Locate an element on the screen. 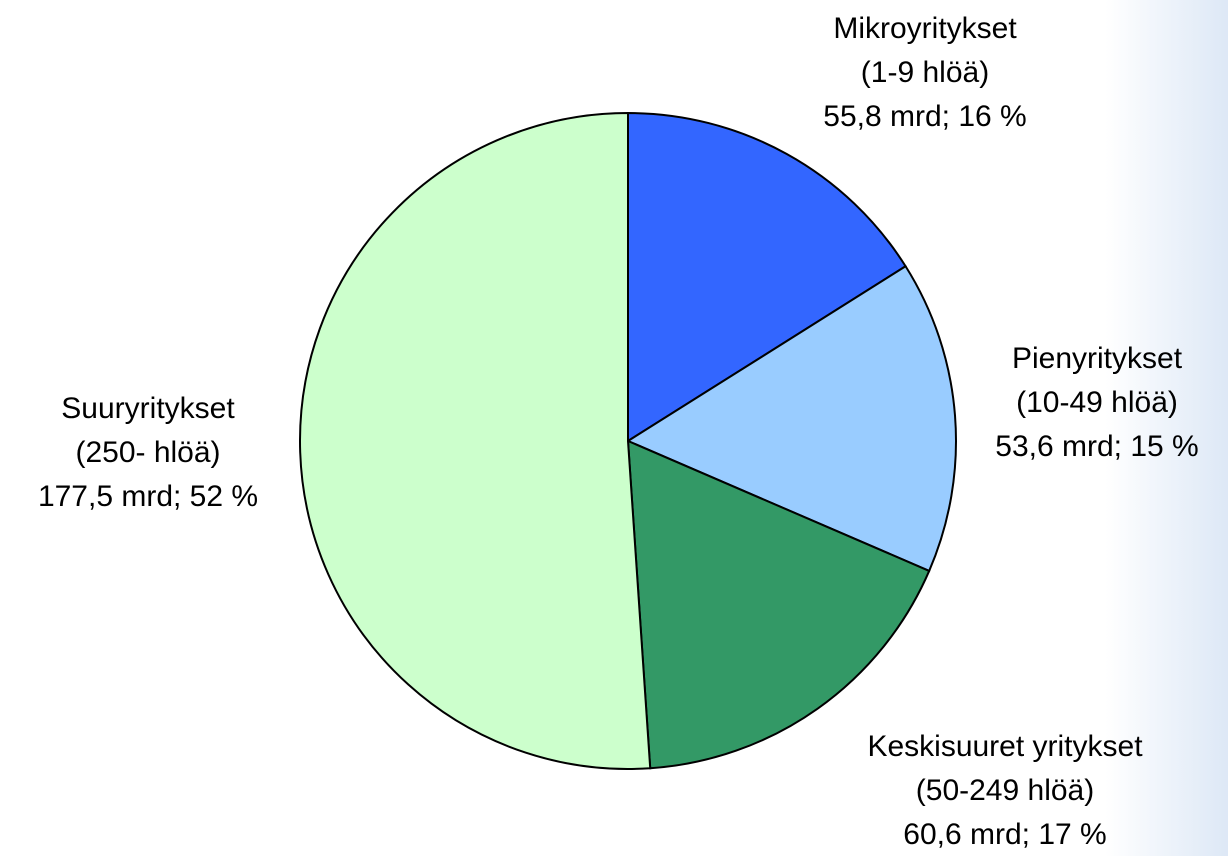 Image resolution: width=1228 pixels, height=856 pixels. slice-label: Keskisuuret yritykset is located at coordinates (1005, 746).